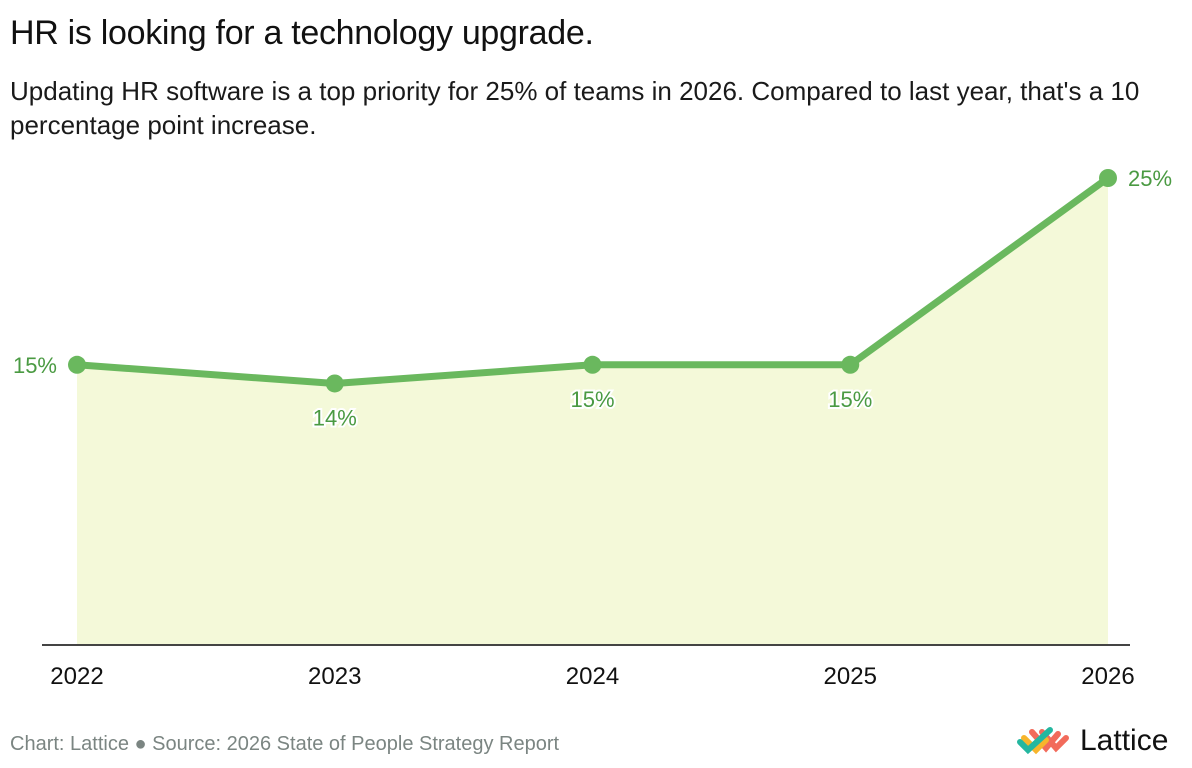  Describe the element at coordinates (35, 365) in the screenshot. I see `data-label-2022: 15%` at that location.